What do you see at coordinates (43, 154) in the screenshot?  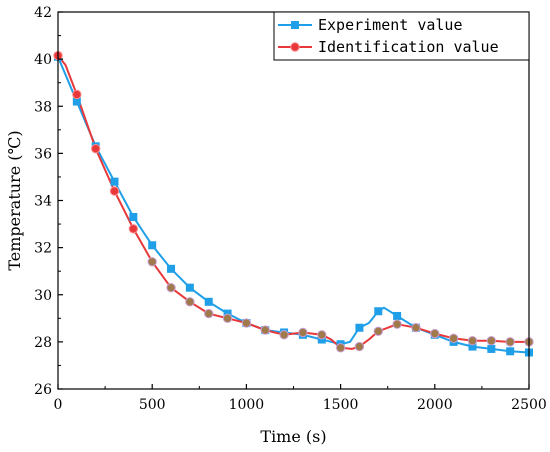 I see `y-tick-label: 36` at bounding box center [43, 154].